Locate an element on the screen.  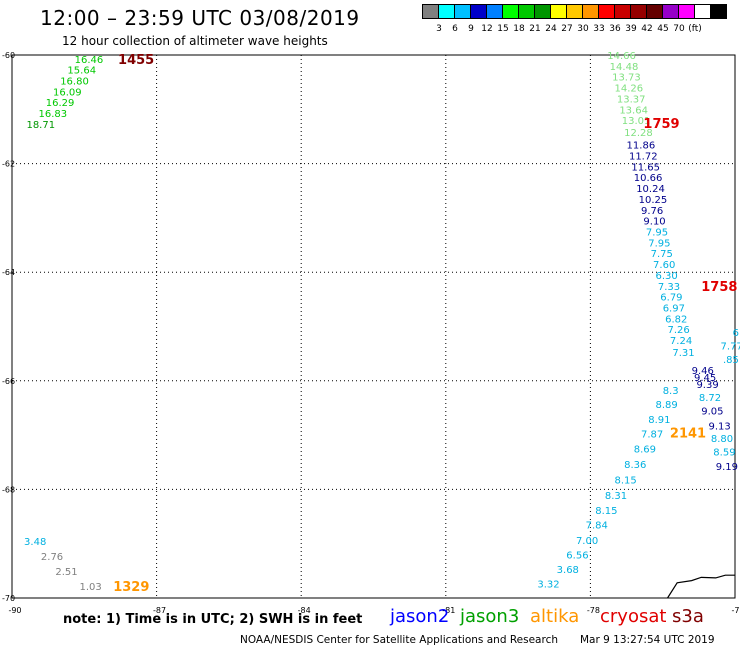
colorbar-label: 15 is located at coordinates (503, 29).